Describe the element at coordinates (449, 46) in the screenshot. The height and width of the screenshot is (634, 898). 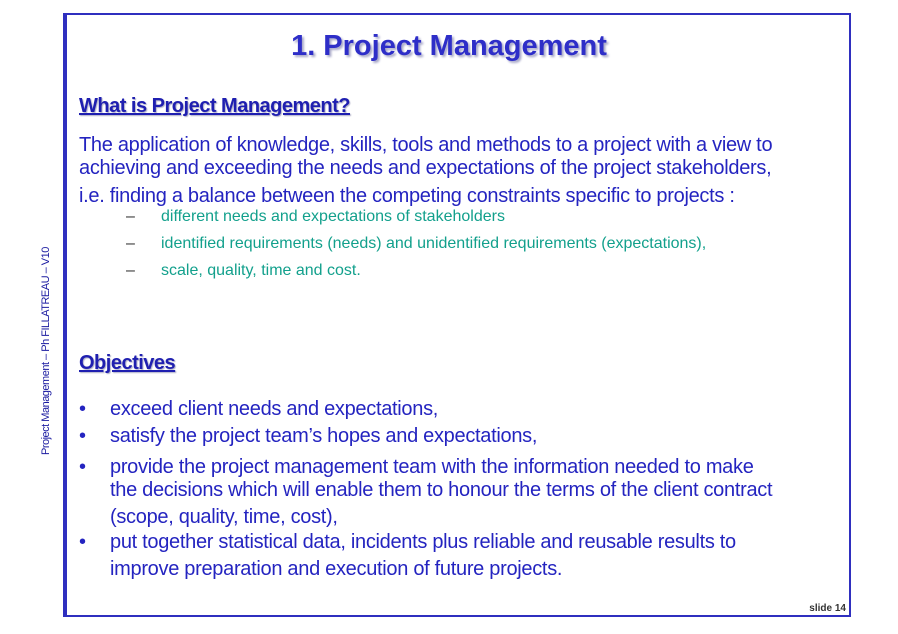
I see `slide-title: 1. Project Management` at that location.